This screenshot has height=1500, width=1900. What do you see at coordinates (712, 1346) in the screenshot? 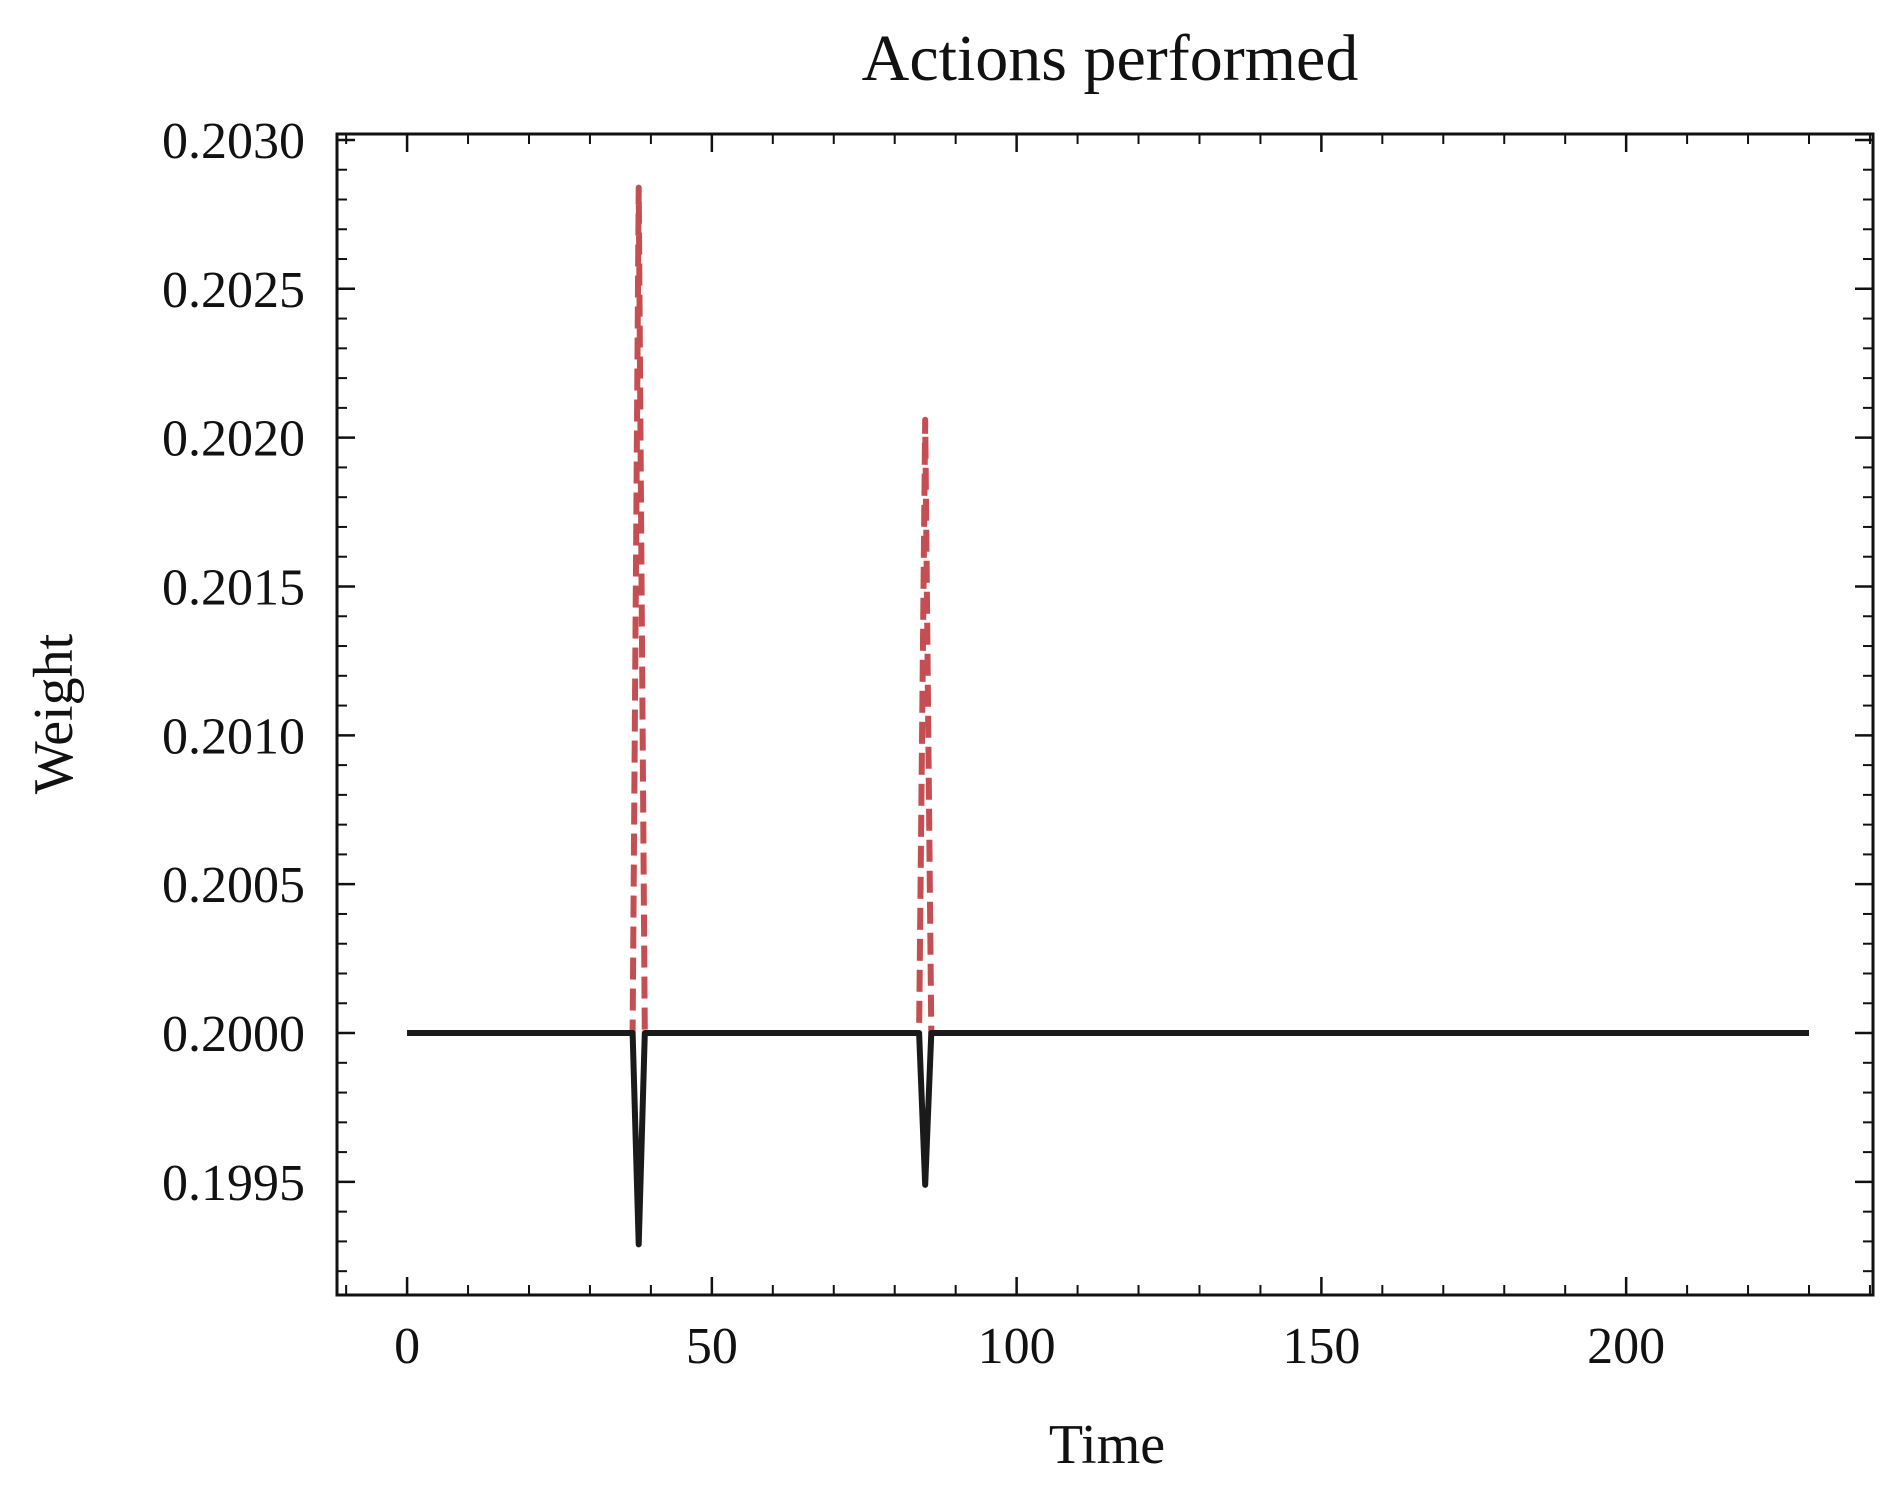
I see `x-tick-label: 50` at bounding box center [712, 1346].